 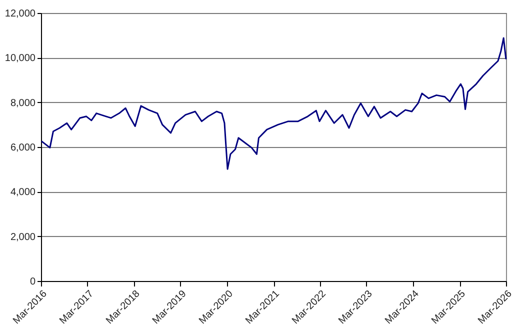 What do you see at coordinates (23, 237) in the screenshot?
I see `y-tick-label: 2,000` at bounding box center [23, 237].